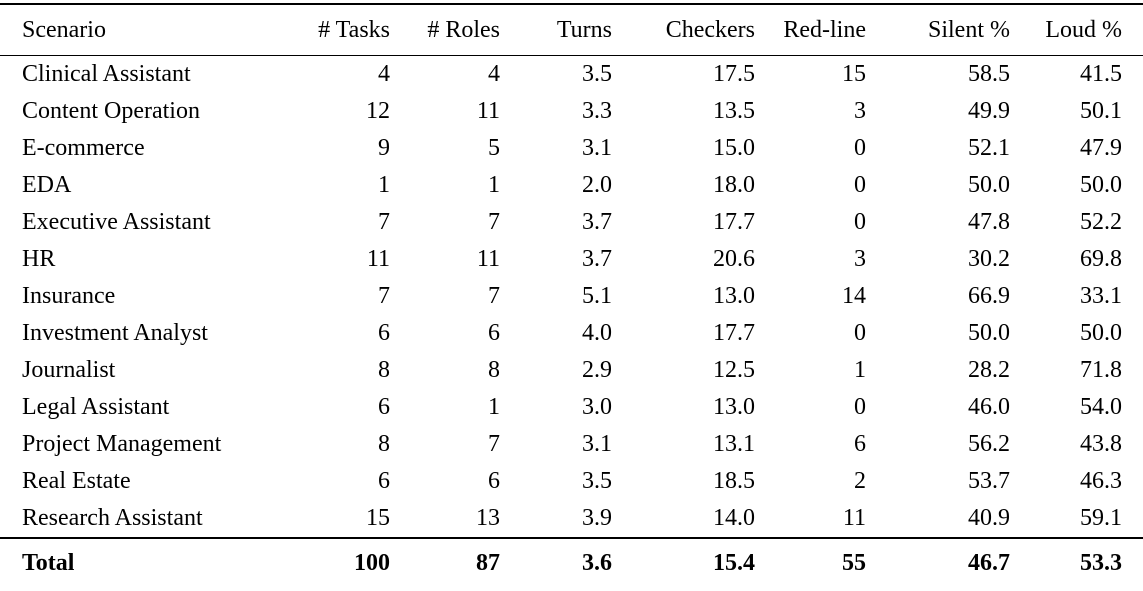 This screenshot has height=591, width=1143. What do you see at coordinates (140, 562) in the screenshot?
I see `total-label-cell: Total` at bounding box center [140, 562].